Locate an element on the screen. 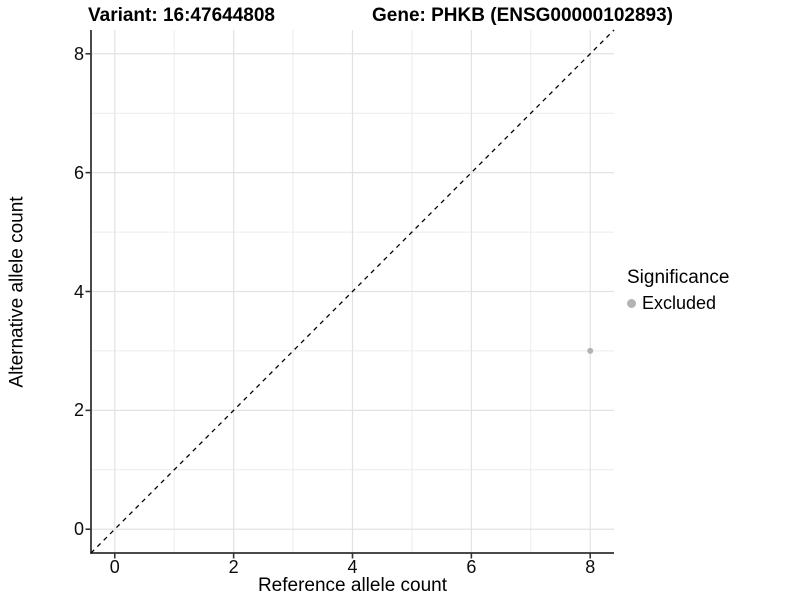 The height and width of the screenshot is (600, 800). y-tick-label: 0 is located at coordinates (78, 529).